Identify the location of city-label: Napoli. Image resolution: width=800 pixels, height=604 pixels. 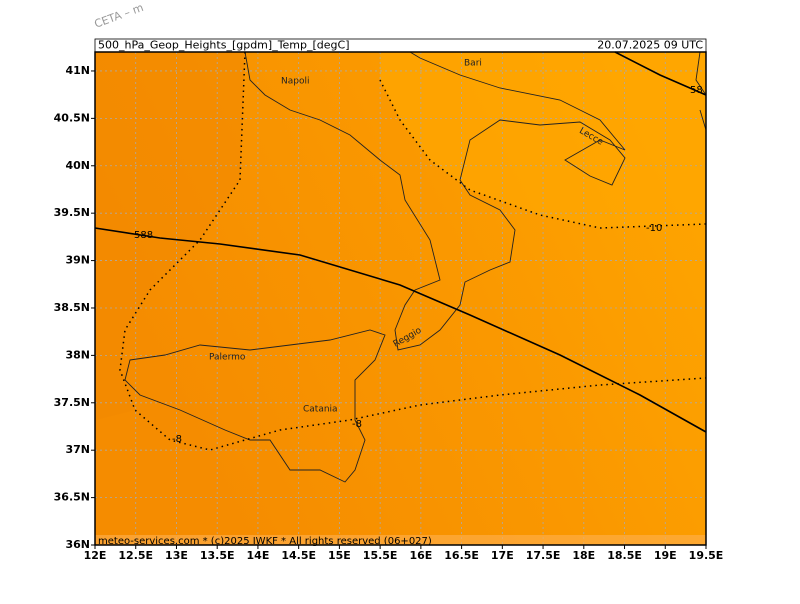
(295, 82).